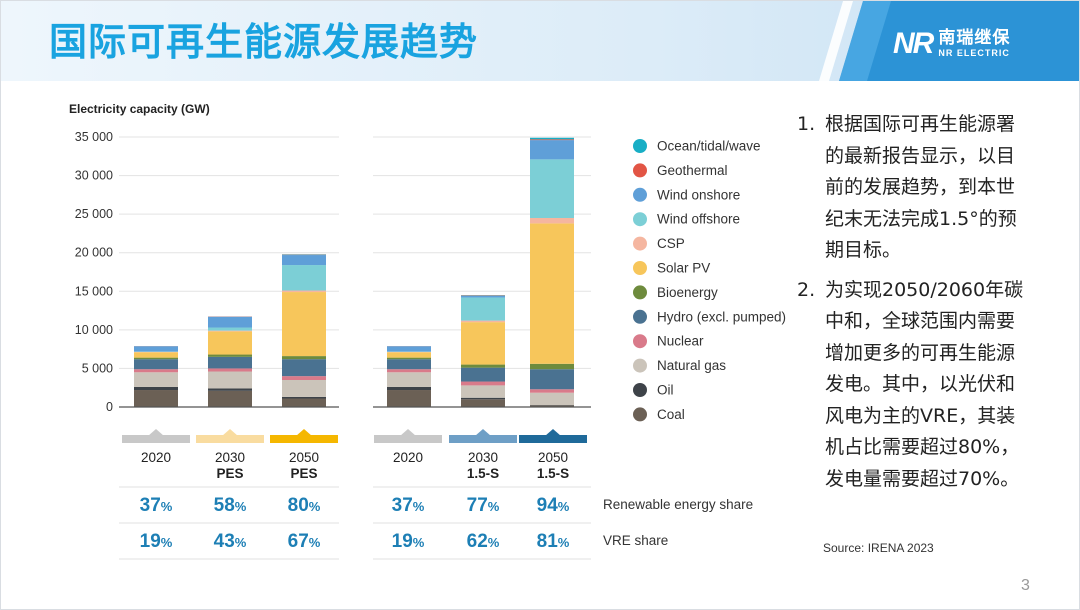  What do you see at coordinates (408, 505) in the screenshot?
I see `share-value: 37%` at bounding box center [408, 505].